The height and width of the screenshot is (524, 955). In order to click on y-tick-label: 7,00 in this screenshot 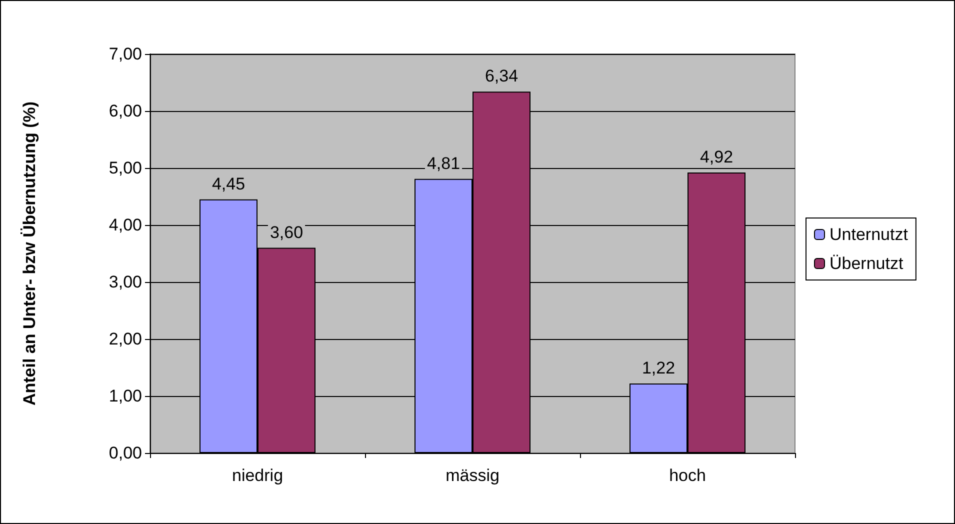, I will do `click(125, 54)`.